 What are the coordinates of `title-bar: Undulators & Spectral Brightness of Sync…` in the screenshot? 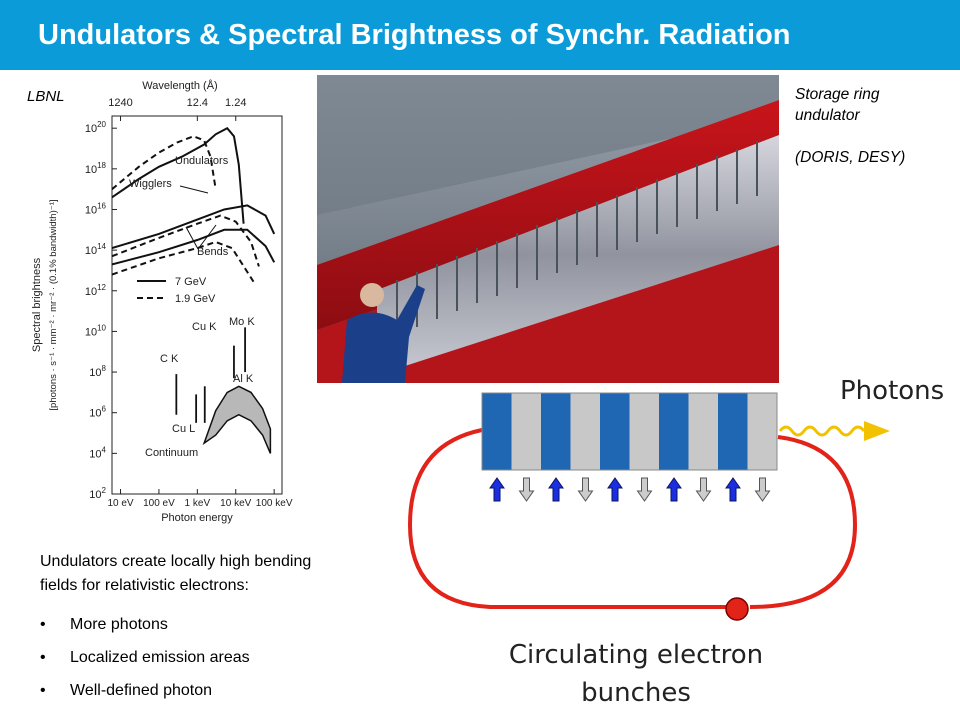 It's located at (480, 35).